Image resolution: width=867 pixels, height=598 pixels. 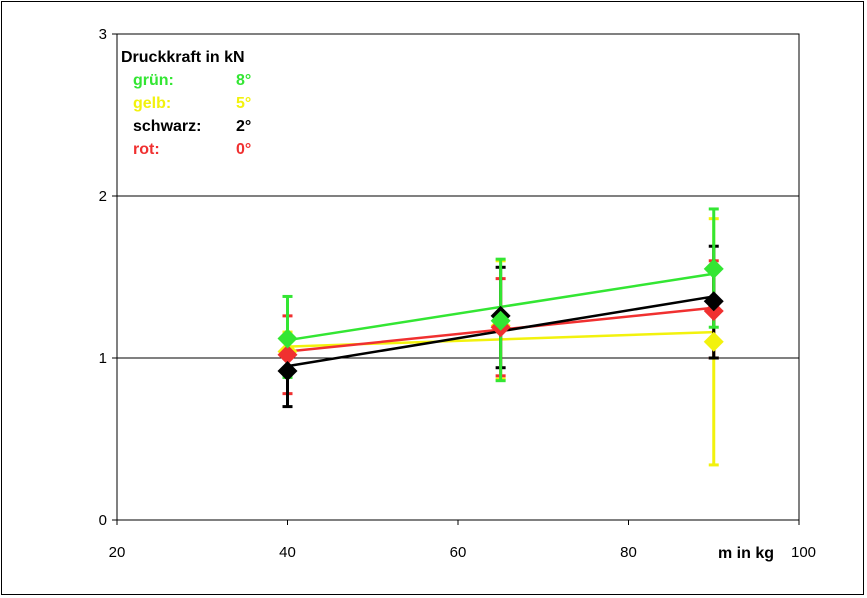 I want to click on x-tick-label: 60, so click(x=458, y=552).